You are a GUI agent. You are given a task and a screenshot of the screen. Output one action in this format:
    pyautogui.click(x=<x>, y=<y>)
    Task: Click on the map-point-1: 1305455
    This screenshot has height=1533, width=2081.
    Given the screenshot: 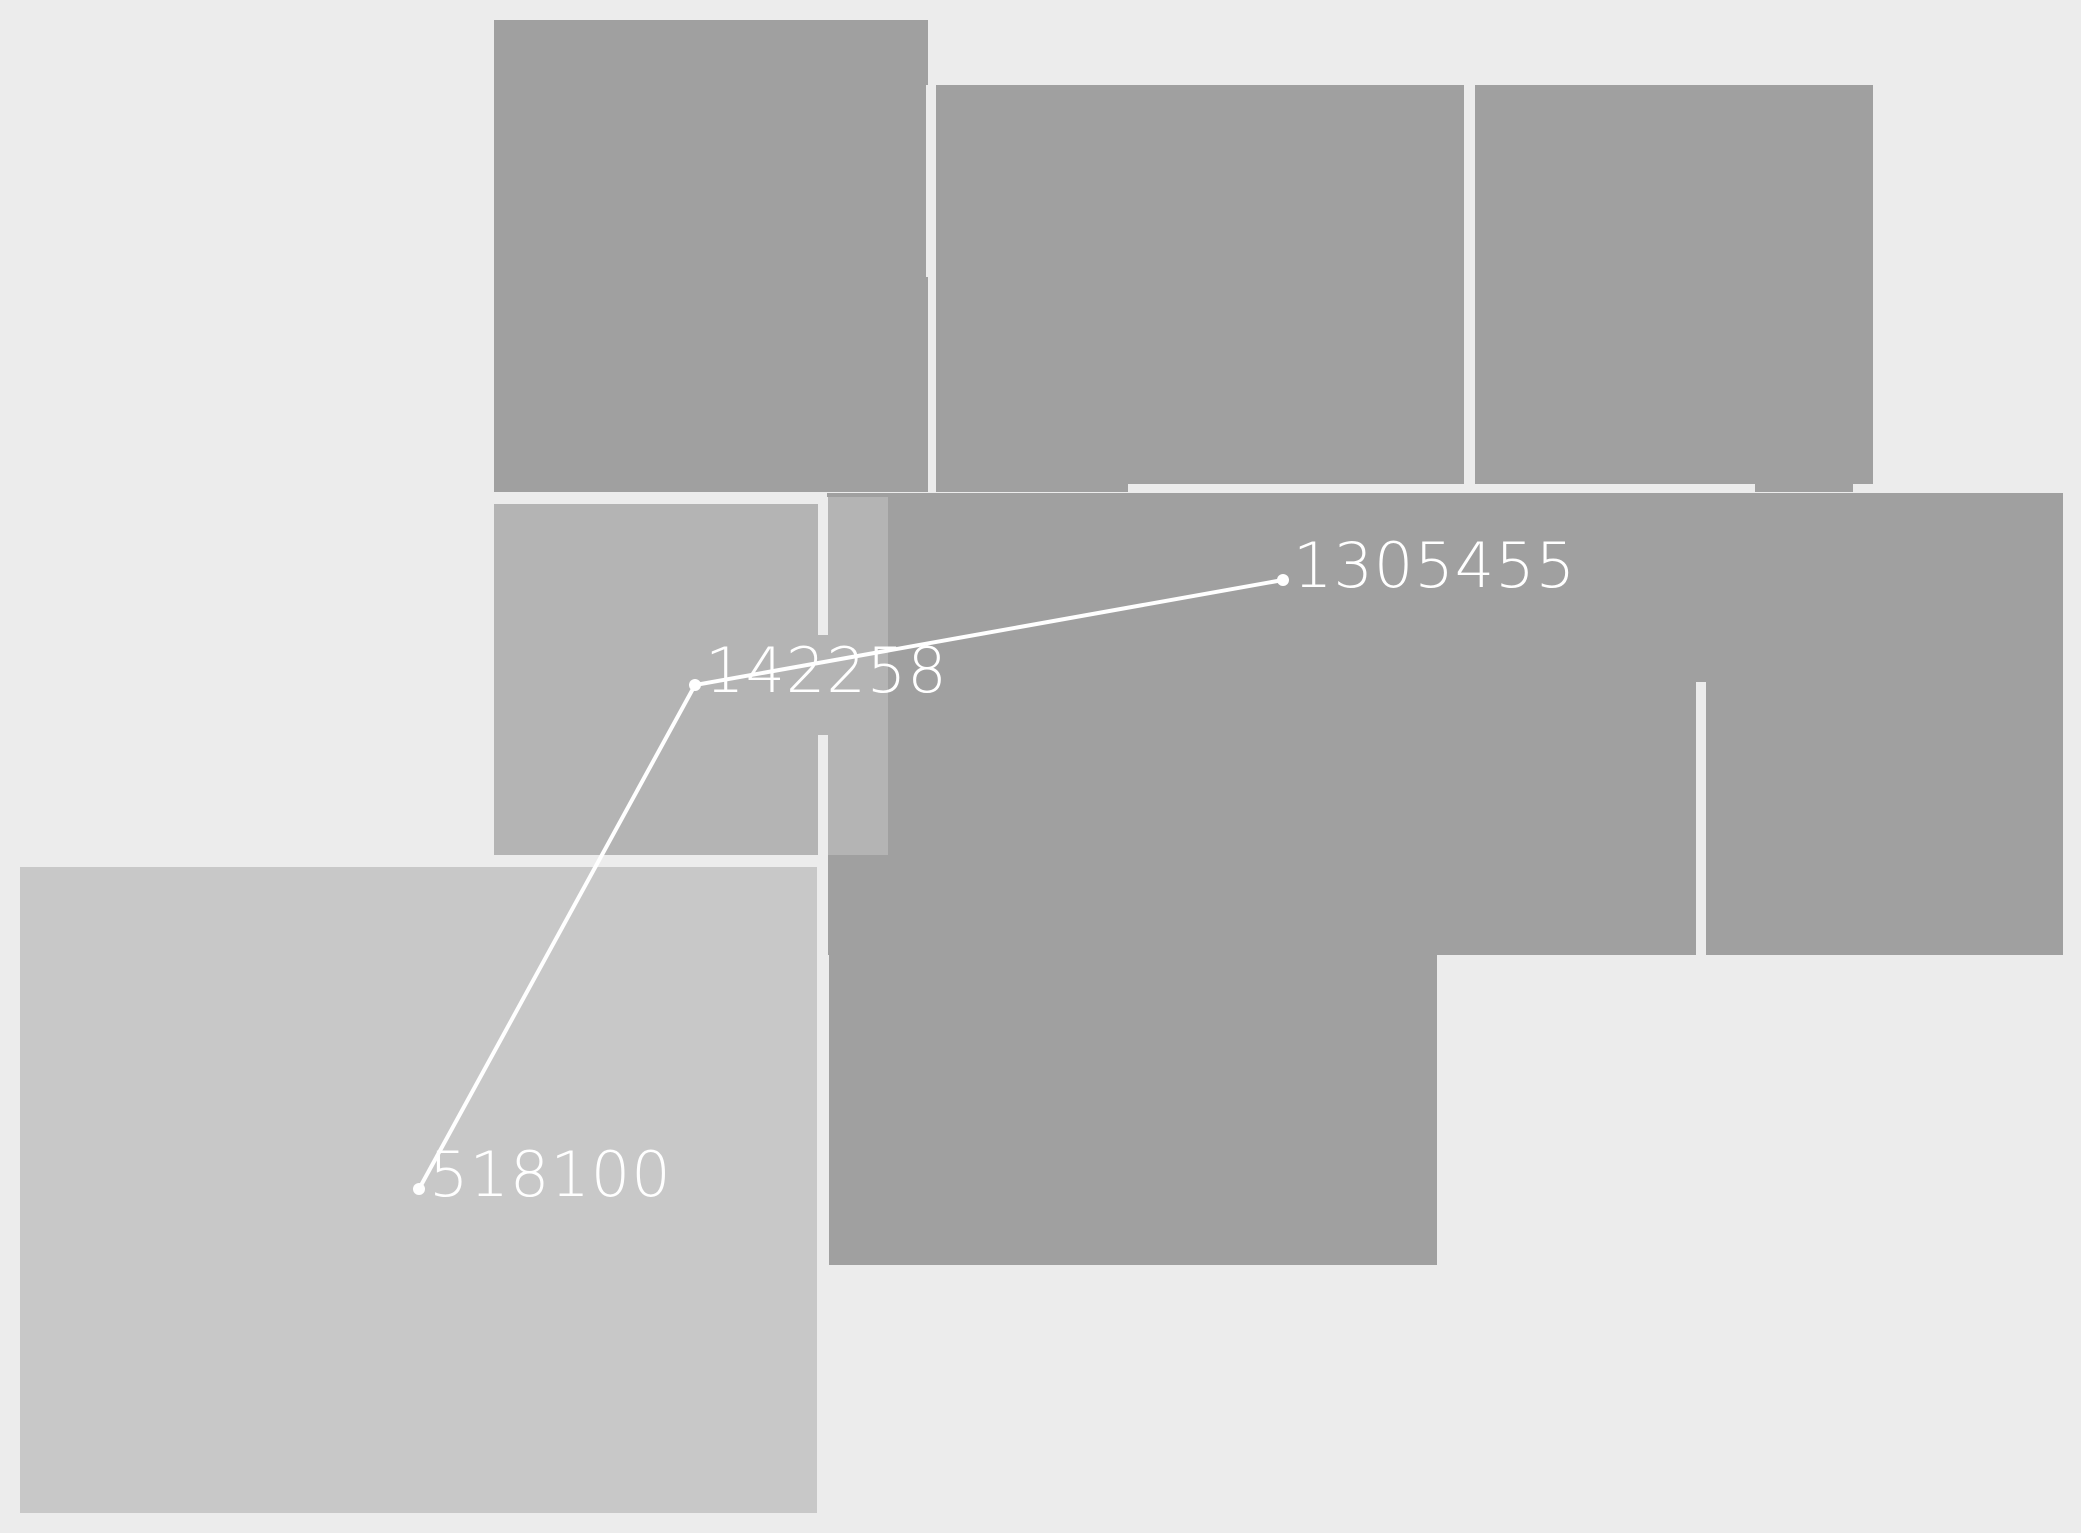 What is the action you would take?
    pyautogui.click(x=1426, y=565)
    